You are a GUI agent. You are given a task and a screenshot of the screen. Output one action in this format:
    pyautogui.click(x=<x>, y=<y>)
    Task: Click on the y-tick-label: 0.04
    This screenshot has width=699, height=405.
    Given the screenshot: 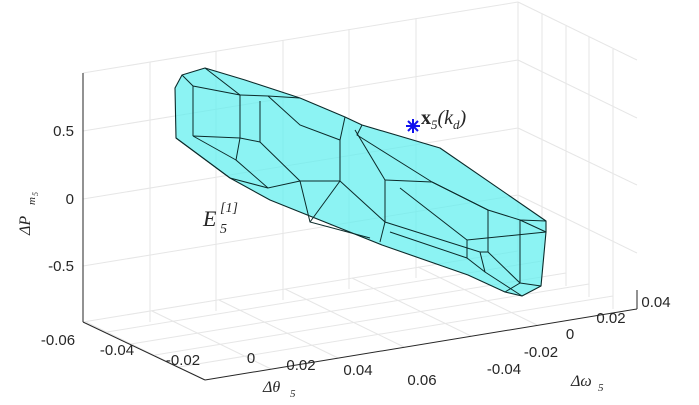 What is the action you would take?
    pyautogui.click(x=655, y=302)
    